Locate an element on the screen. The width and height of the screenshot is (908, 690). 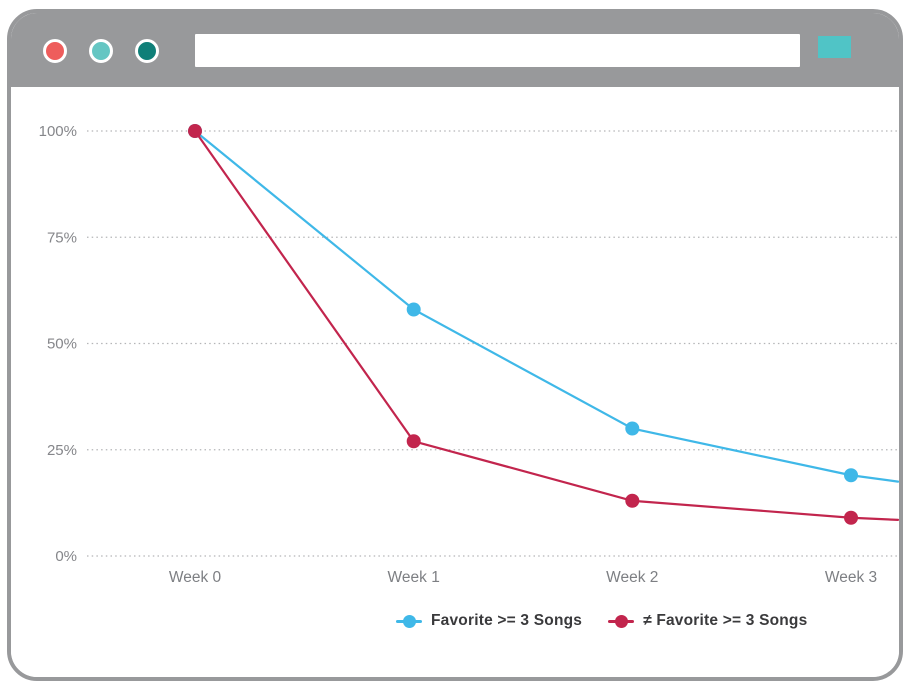
y-tick-label-25: 25% is located at coordinates (62, 450).